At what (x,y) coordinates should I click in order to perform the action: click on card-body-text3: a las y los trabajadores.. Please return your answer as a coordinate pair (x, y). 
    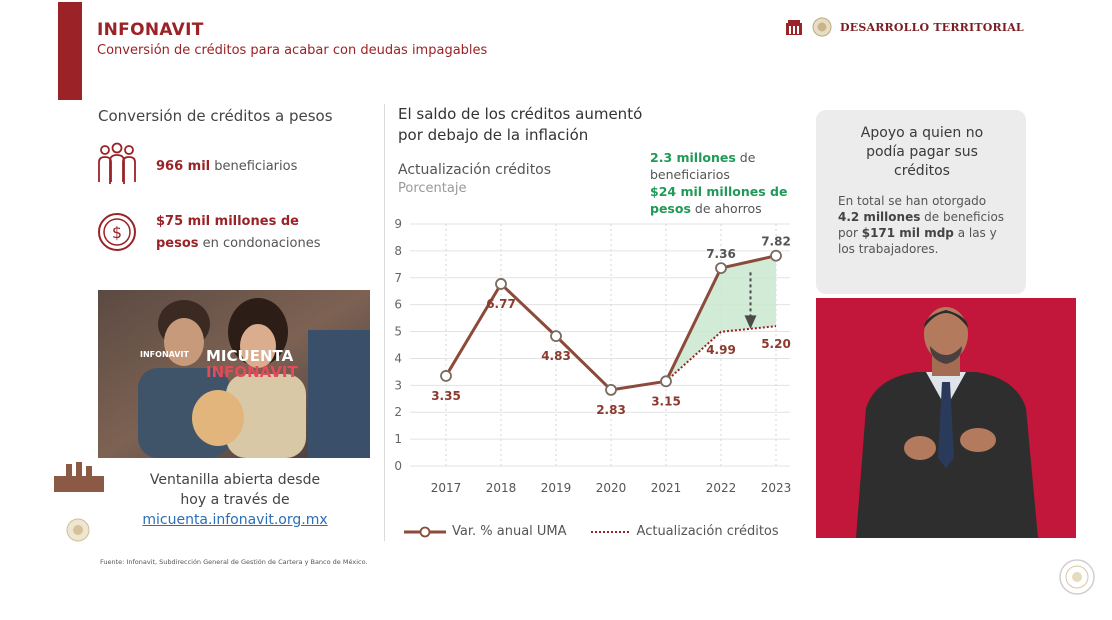
    Looking at the image, I should click on (917, 241).